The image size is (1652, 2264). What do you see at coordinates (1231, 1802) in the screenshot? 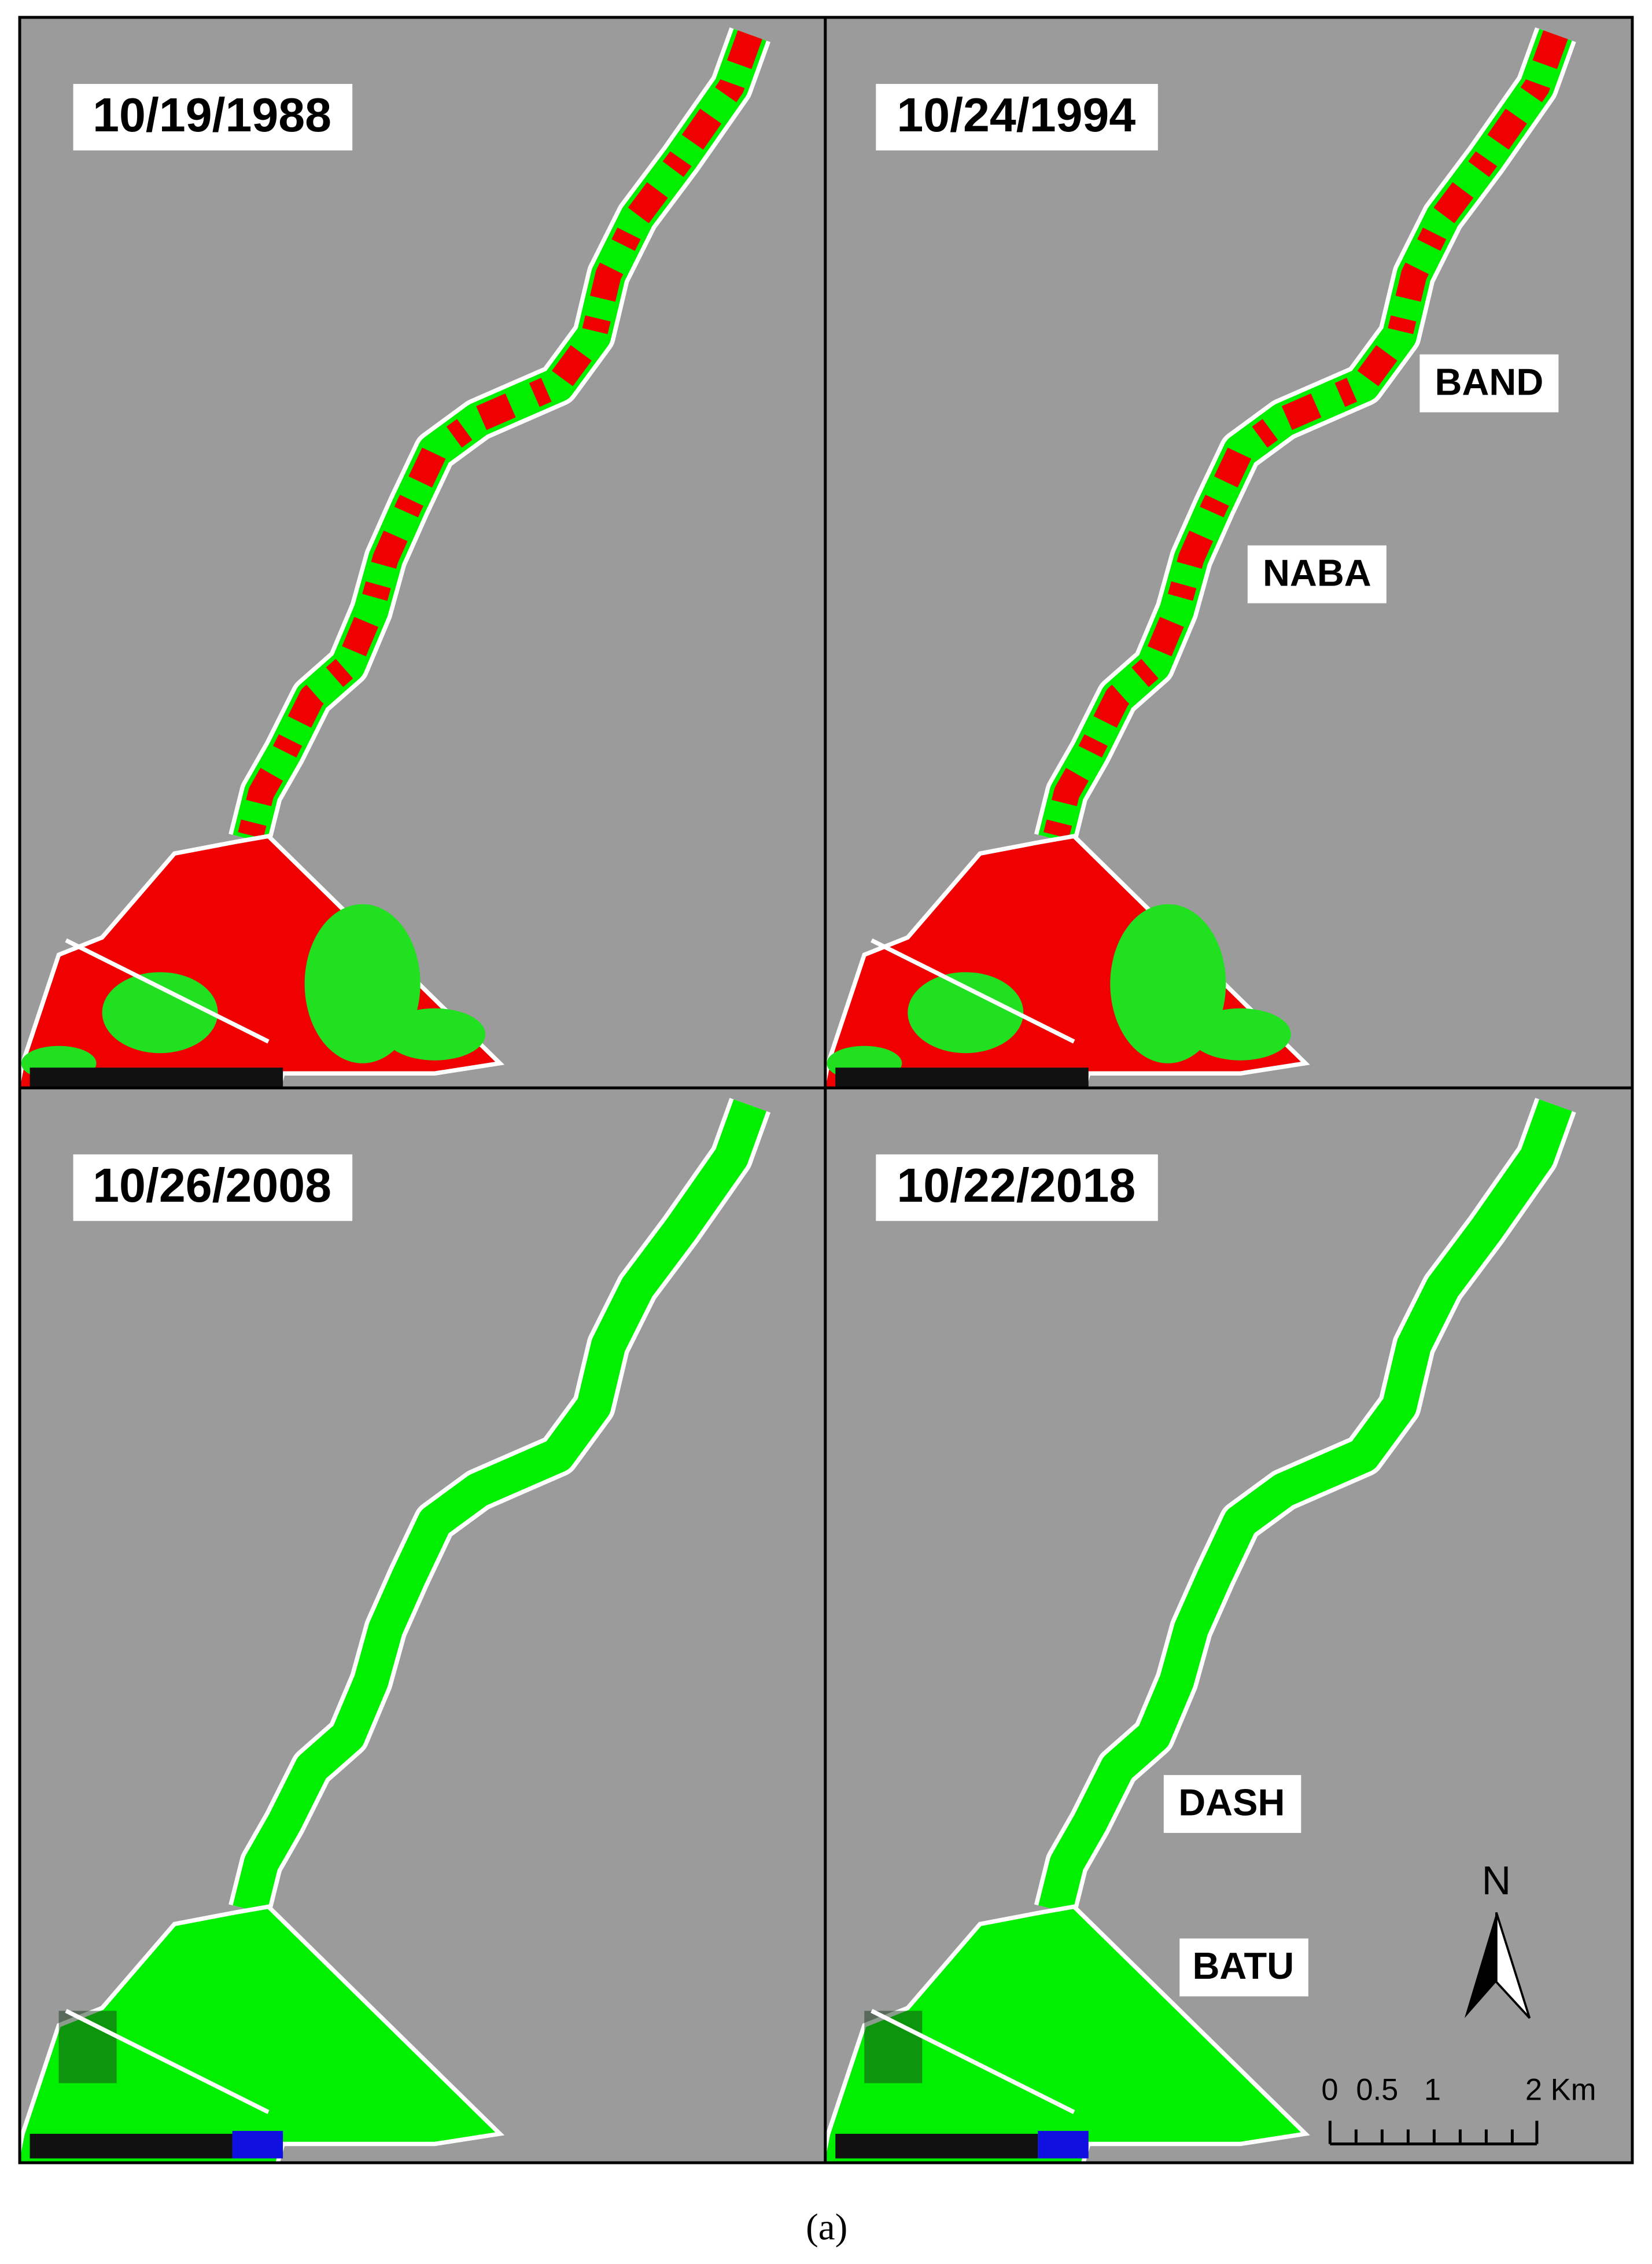
I see `region-label: DASH` at bounding box center [1231, 1802].